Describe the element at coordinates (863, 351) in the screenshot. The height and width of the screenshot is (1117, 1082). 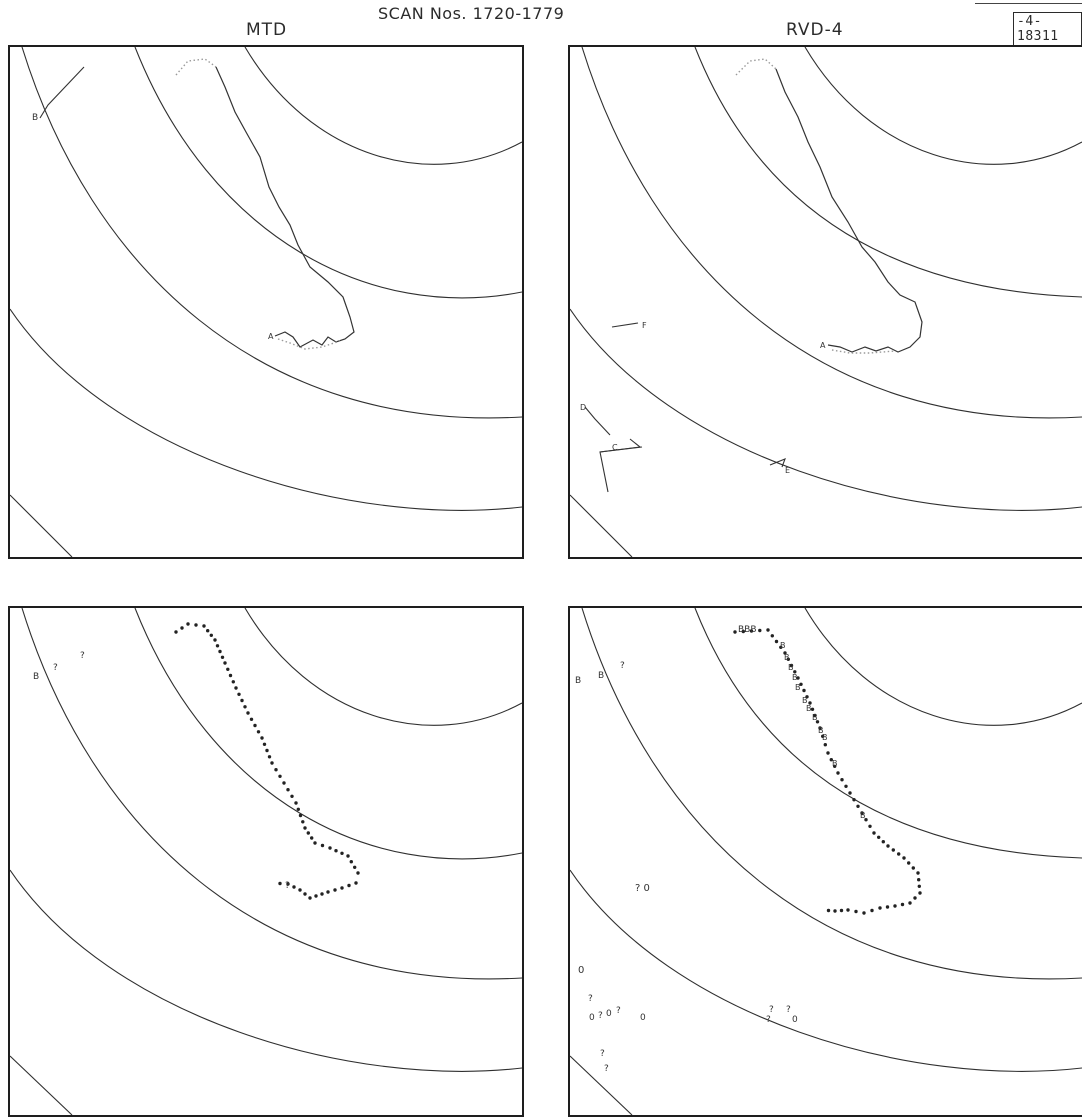
I see `target-a-raw-tail` at that location.